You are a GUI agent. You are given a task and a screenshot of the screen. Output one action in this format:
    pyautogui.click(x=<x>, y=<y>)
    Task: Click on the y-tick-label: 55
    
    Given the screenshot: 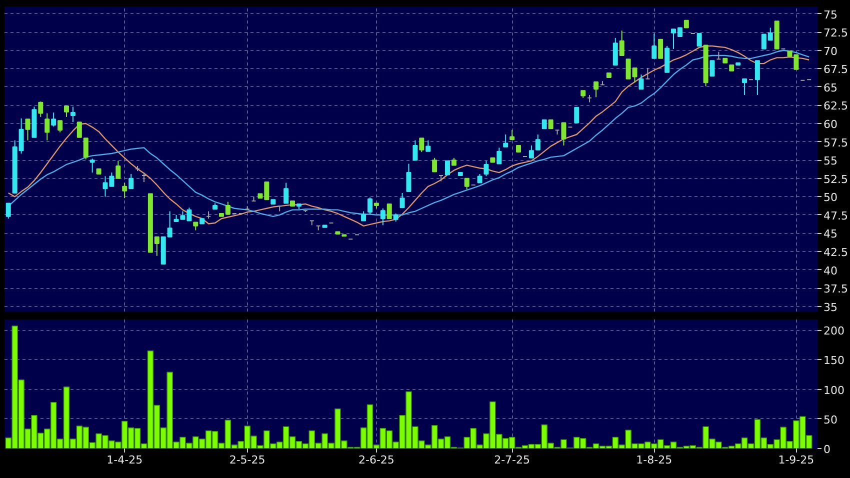 What is the action you would take?
    pyautogui.click(x=831, y=161)
    